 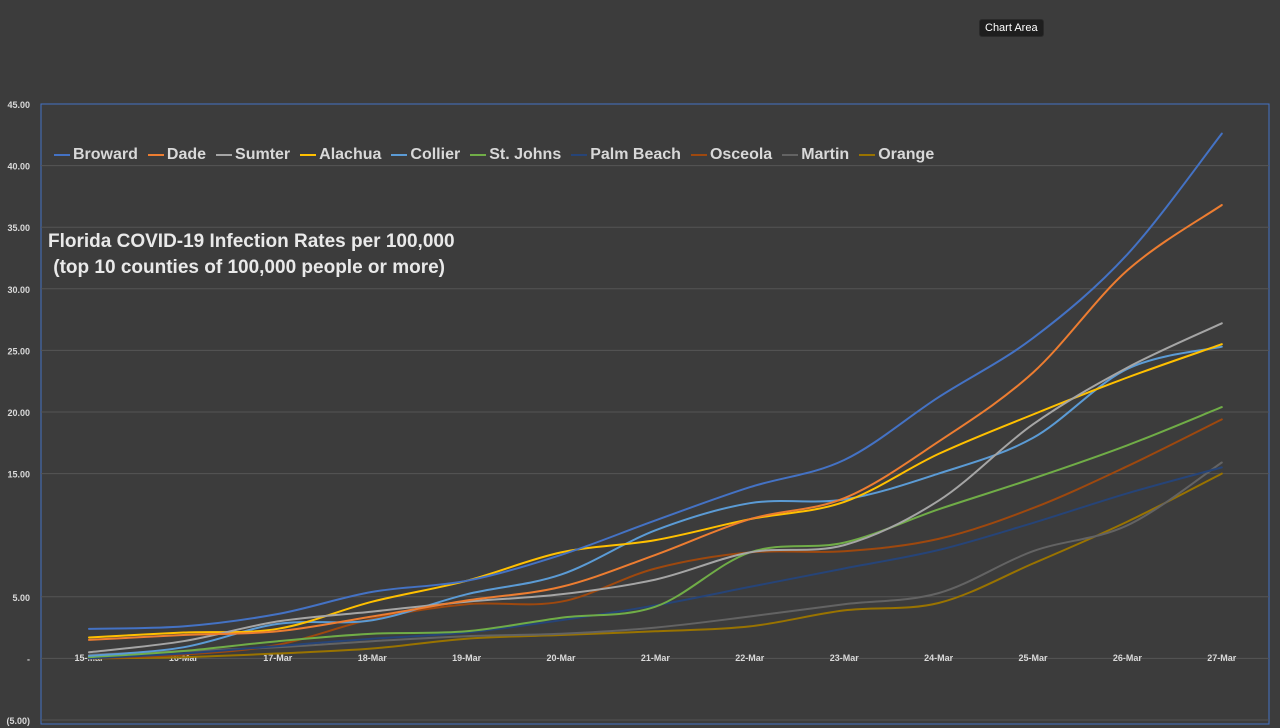 I want to click on x-tick-label: 19-Mar, so click(x=467, y=658).